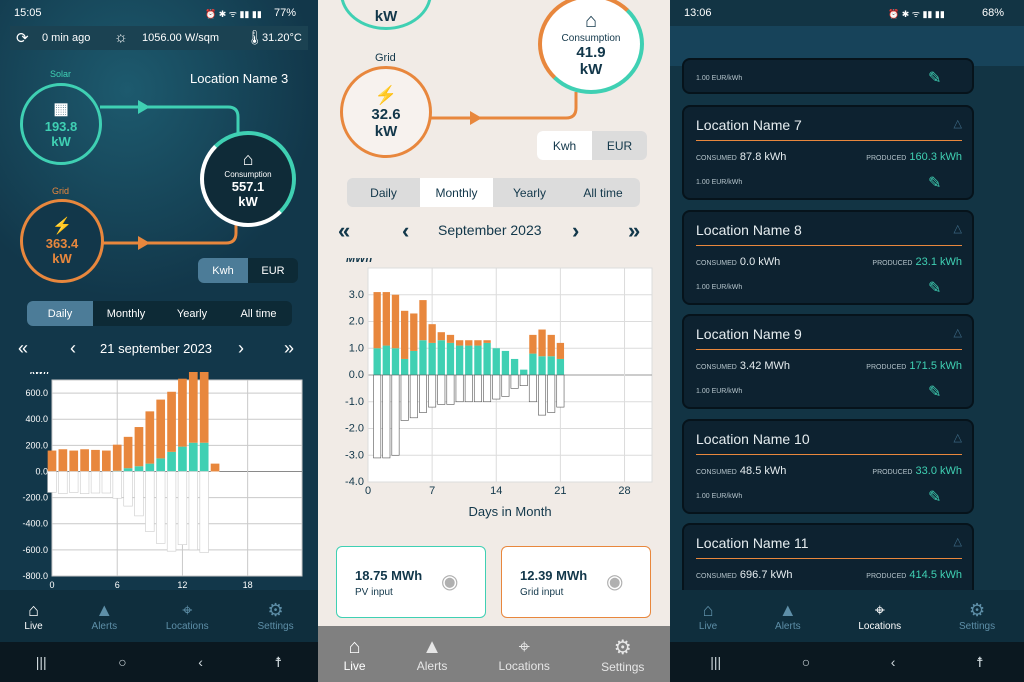 The image size is (1024, 682). Describe the element at coordinates (411, 582) in the screenshot. I see `pv-input-card: 18.75 MWh PV input ◉` at that location.